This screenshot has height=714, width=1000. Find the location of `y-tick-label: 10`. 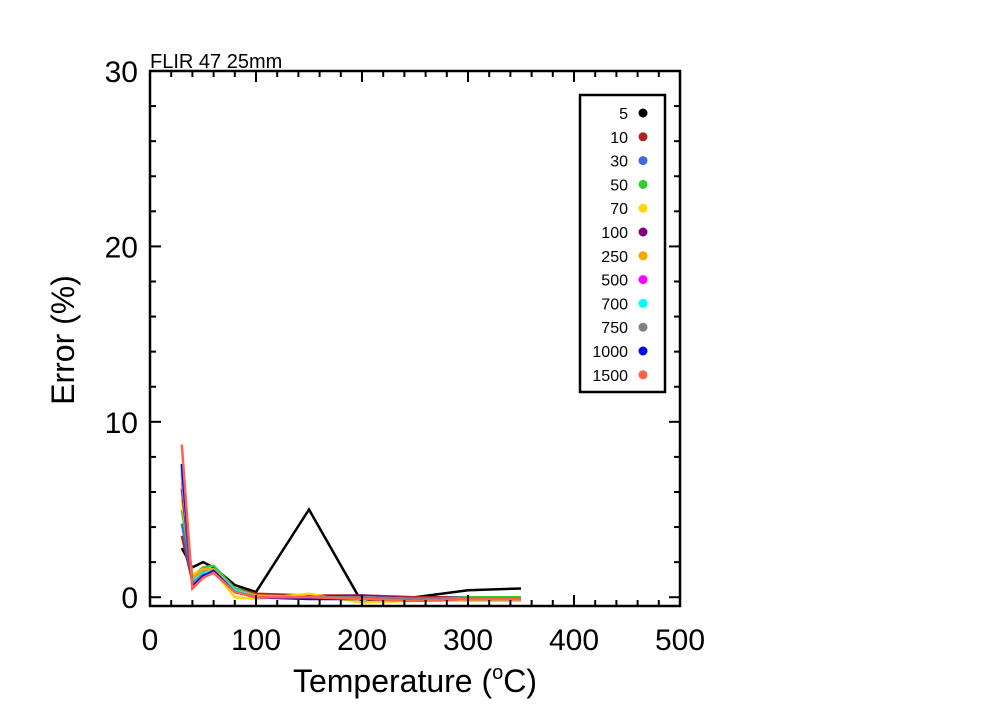

y-tick-label: 10 is located at coordinates (121, 423).